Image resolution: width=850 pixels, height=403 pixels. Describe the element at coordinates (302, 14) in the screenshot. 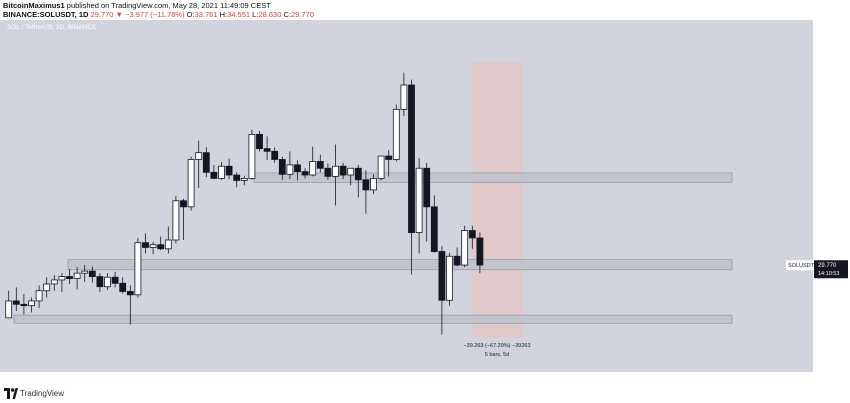

I see `ohlc-close: 29.770` at that location.